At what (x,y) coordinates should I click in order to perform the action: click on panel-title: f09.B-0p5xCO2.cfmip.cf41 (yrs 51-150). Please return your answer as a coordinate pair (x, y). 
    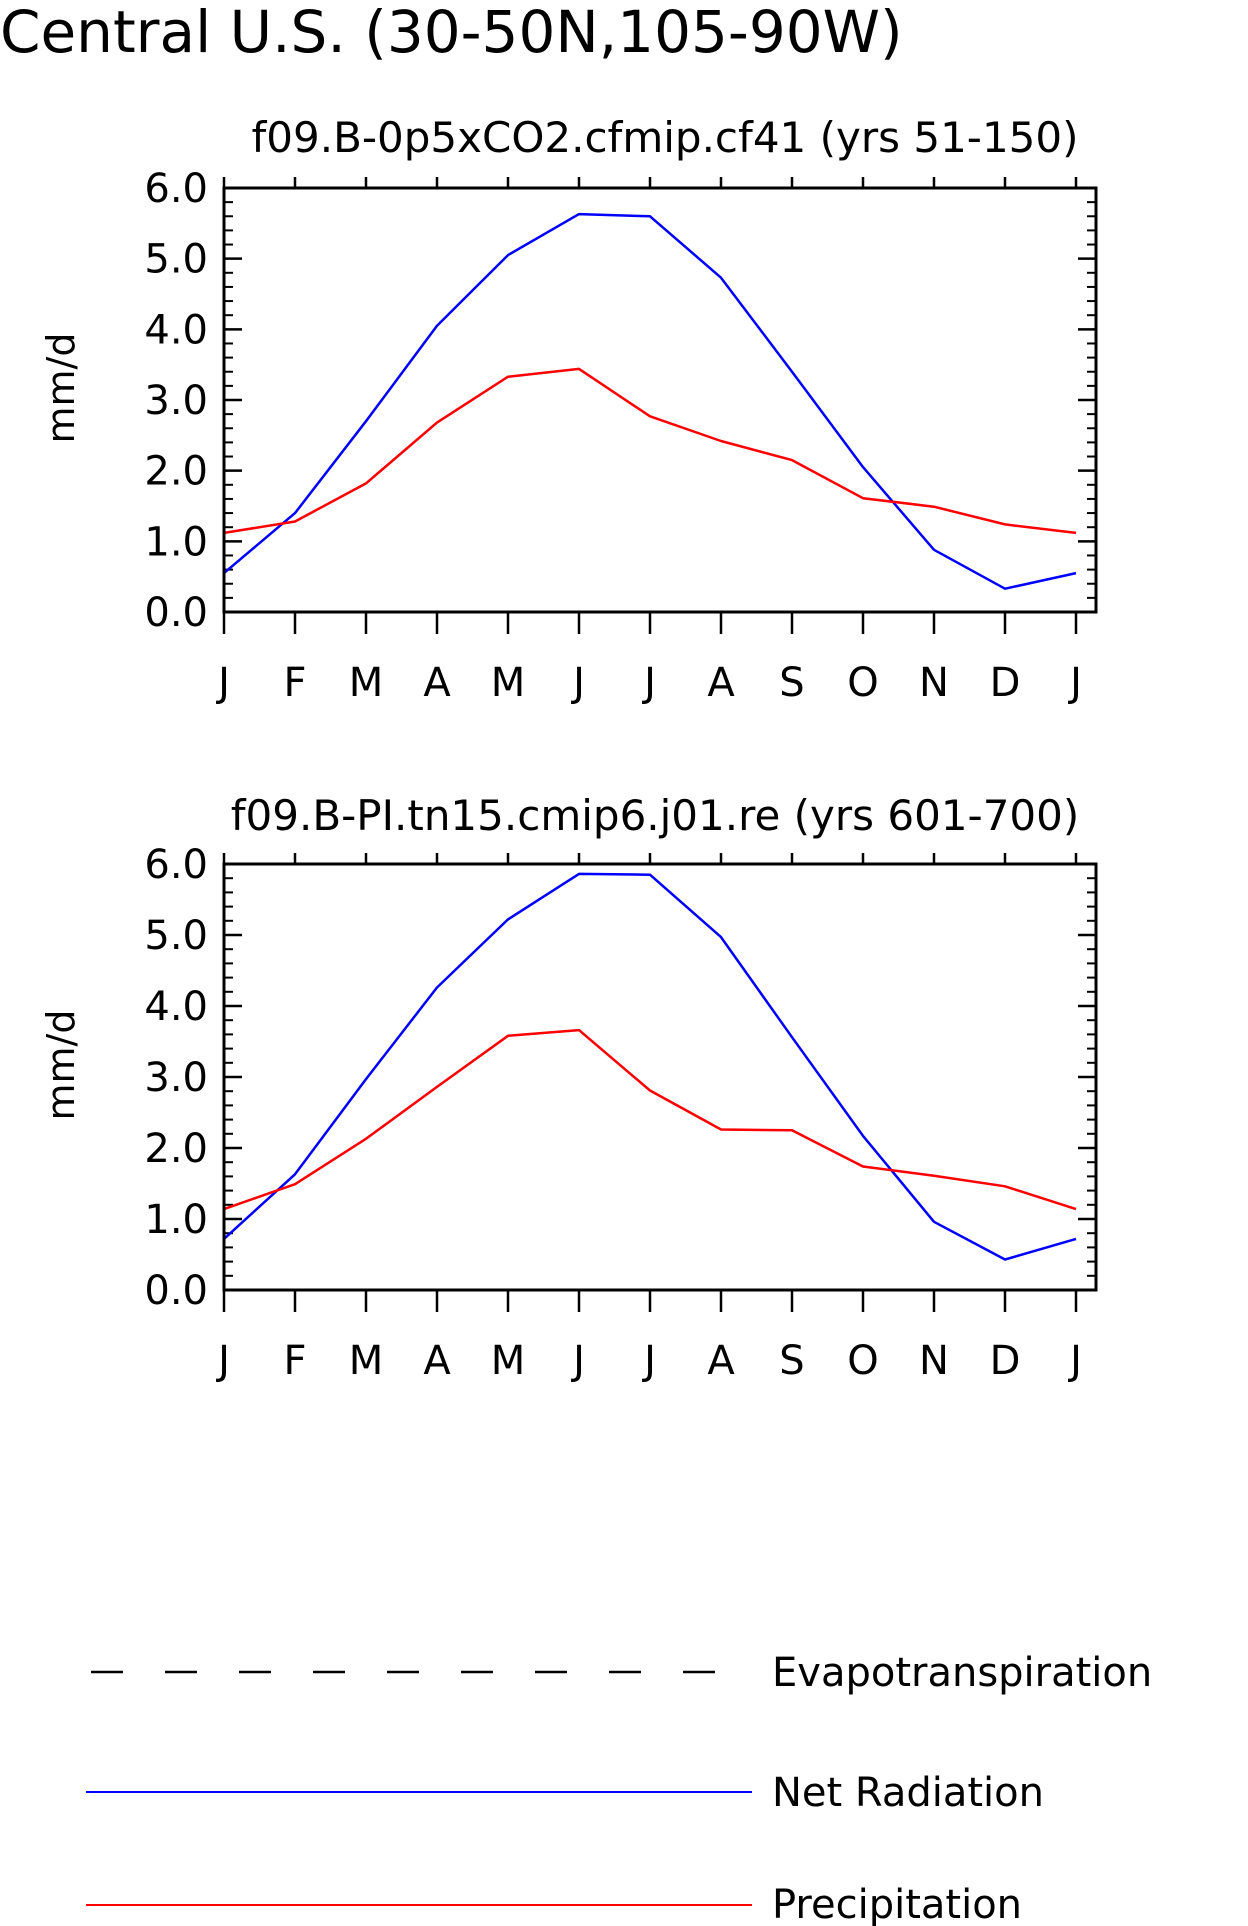
    Looking at the image, I should click on (665, 137).